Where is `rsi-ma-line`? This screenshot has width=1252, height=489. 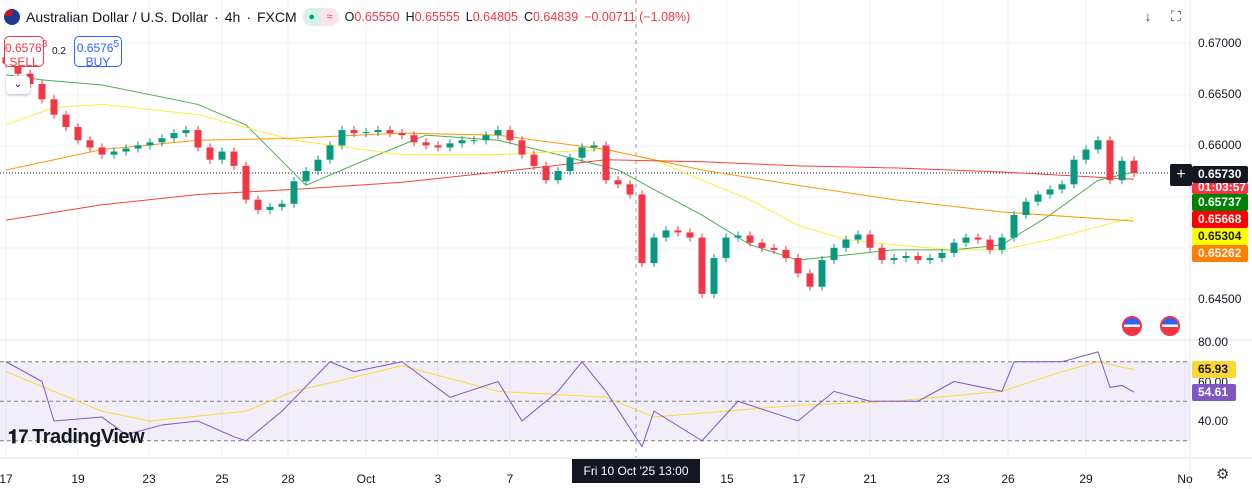 rsi-ma-line is located at coordinates (570, 391).